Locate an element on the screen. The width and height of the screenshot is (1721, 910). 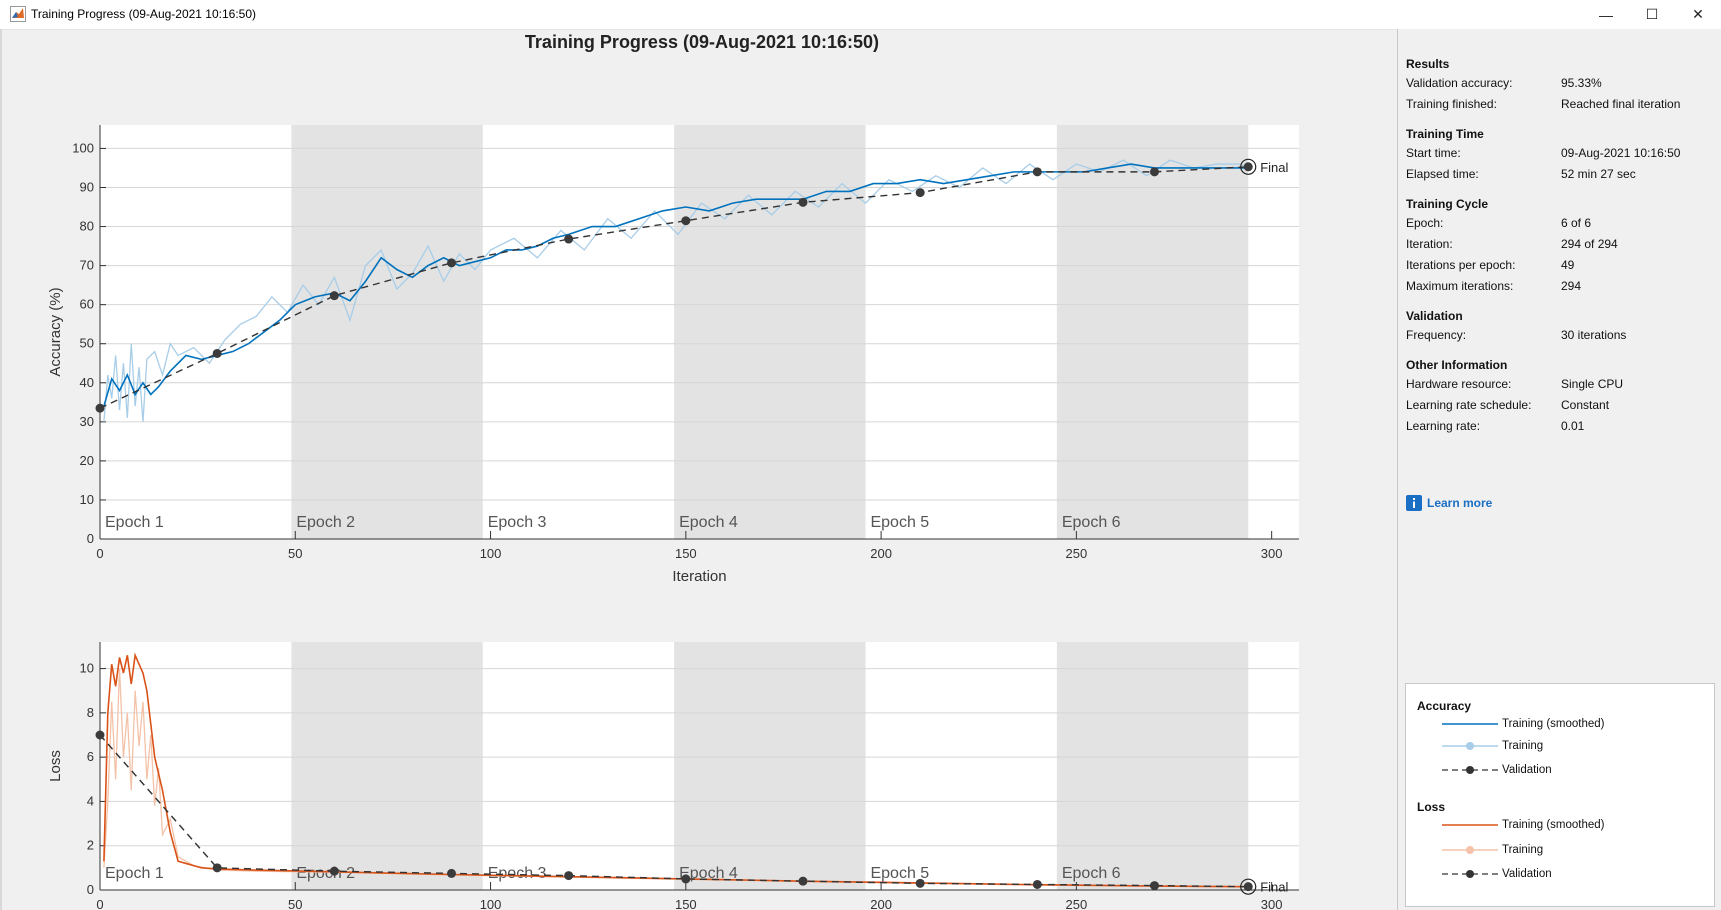
info-value: 09-Aug-2021 10:16:50 is located at coordinates (1621, 153).